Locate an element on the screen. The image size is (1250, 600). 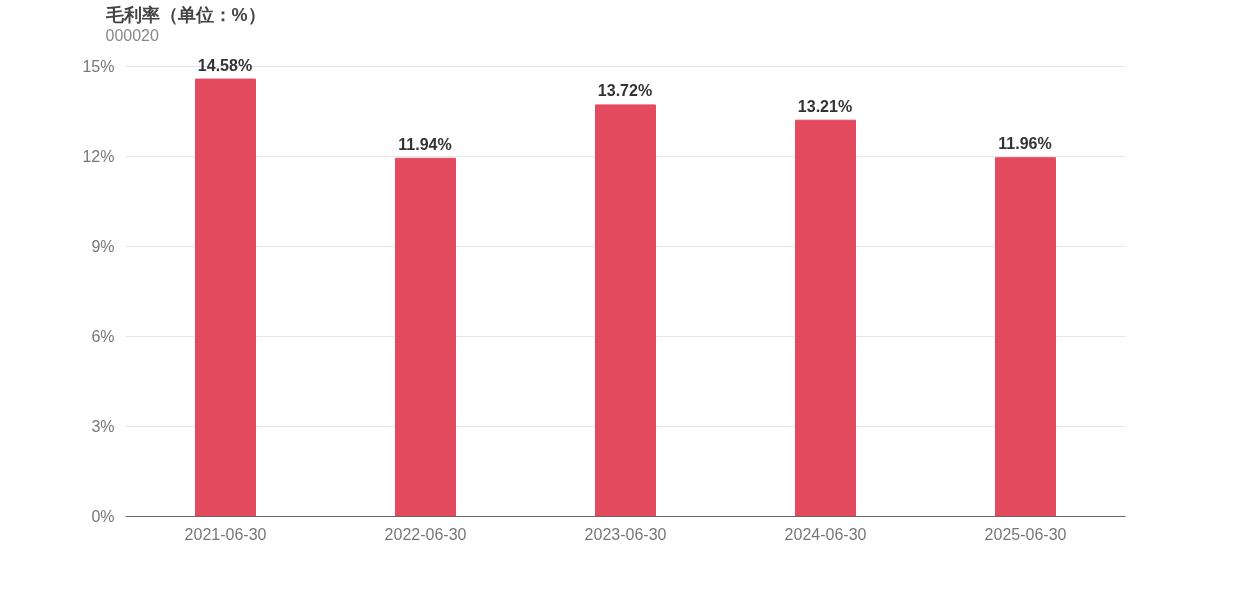
y-tick-label: 3% is located at coordinates (103, 426).